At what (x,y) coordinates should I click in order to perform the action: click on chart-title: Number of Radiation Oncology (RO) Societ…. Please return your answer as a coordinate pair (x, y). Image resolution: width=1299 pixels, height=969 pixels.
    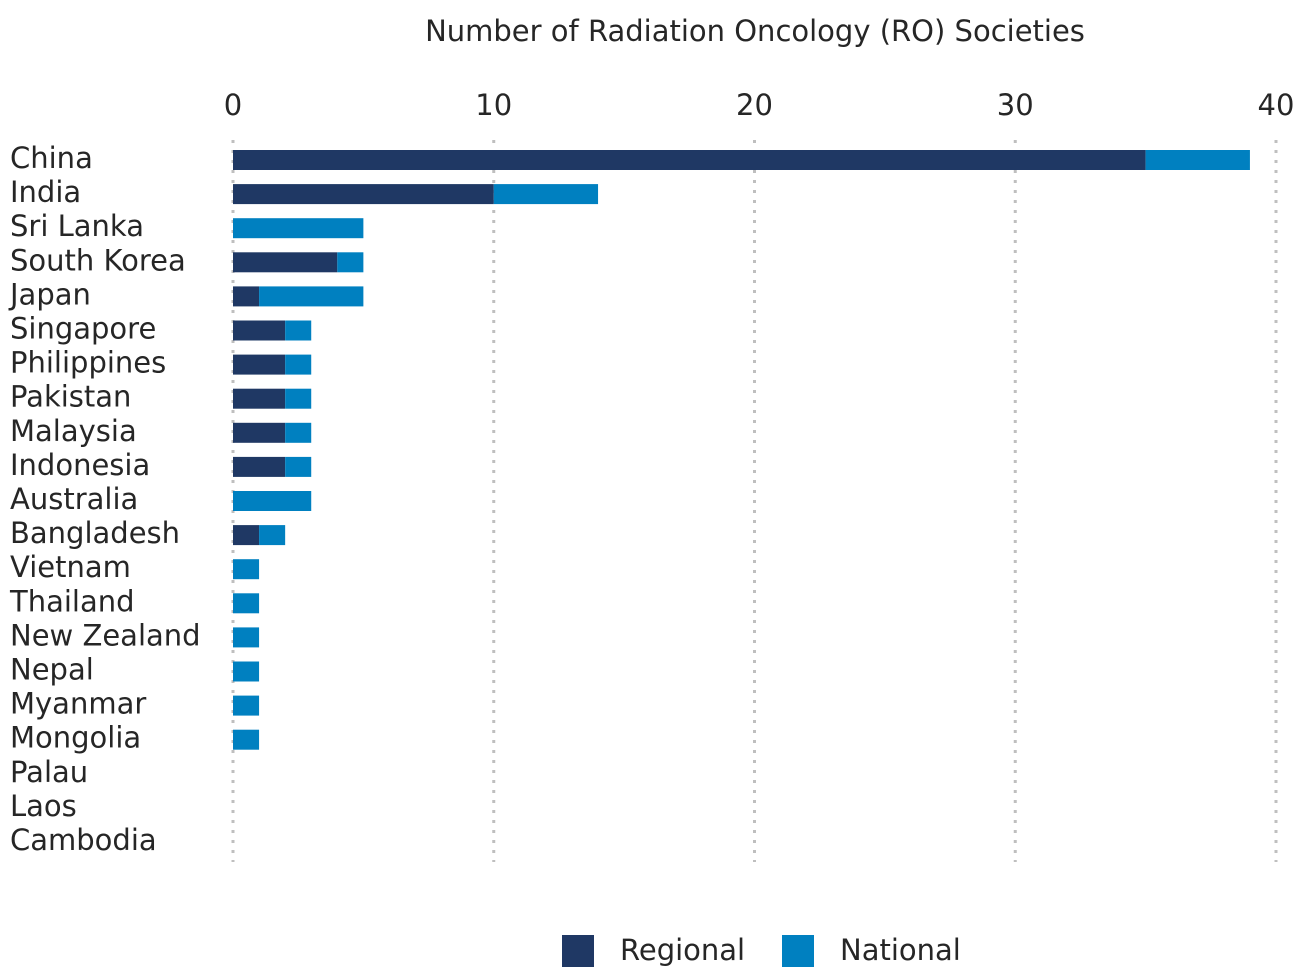
    Looking at the image, I should click on (755, 31).